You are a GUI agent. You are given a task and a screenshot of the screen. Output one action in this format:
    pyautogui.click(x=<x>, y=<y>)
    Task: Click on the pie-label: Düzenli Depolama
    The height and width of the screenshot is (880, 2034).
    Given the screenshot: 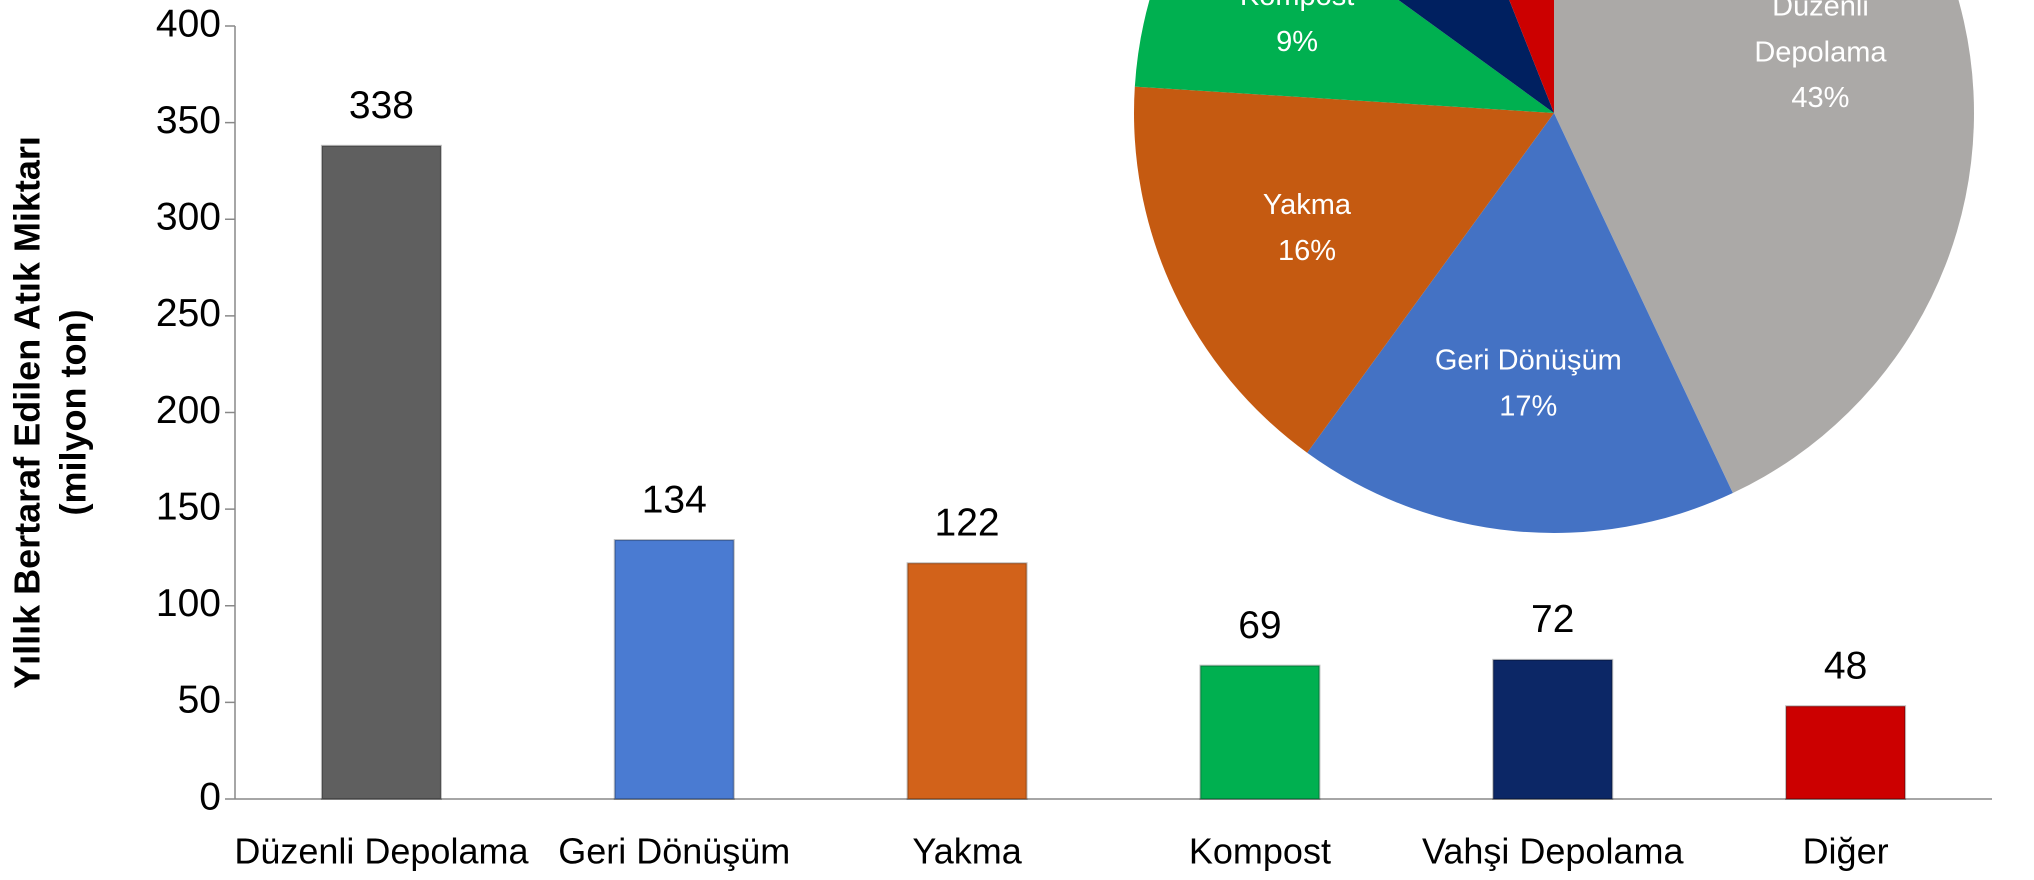 What is the action you would take?
    pyautogui.click(x=1820, y=34)
    